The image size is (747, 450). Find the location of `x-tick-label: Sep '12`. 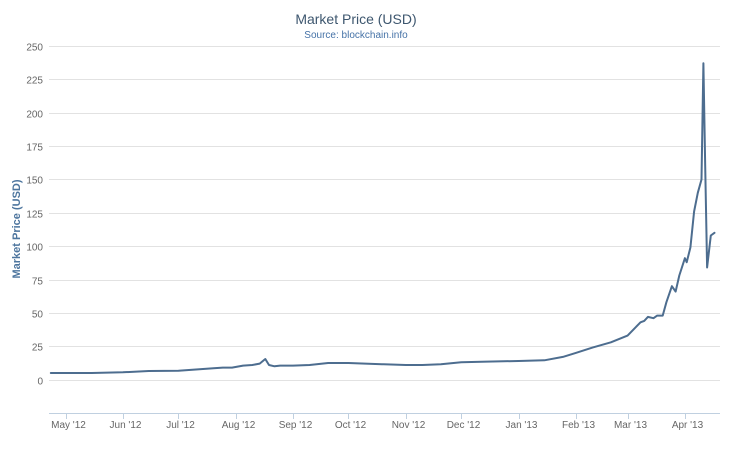

x-tick-label: Sep '12 is located at coordinates (296, 425).